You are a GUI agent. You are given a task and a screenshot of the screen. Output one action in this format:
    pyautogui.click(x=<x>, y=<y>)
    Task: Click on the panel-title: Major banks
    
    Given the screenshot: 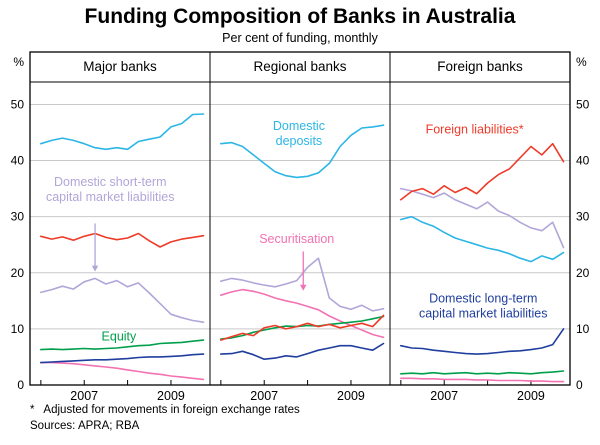 What is the action you would take?
    pyautogui.click(x=120, y=66)
    